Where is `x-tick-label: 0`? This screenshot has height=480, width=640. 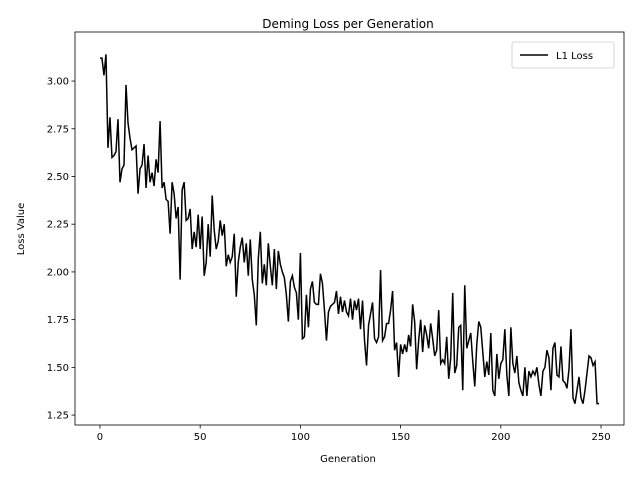 x-tick-label: 0 is located at coordinates (100, 437).